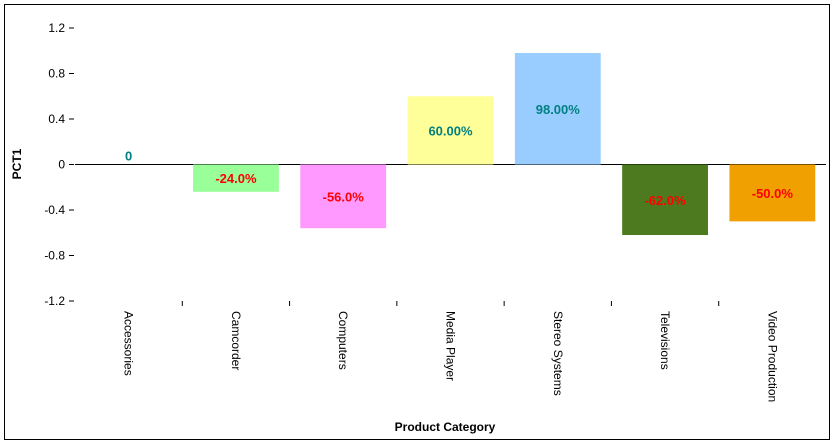  Describe the element at coordinates (54, 210) in the screenshot. I see `y-tick-label: -0.4` at that location.